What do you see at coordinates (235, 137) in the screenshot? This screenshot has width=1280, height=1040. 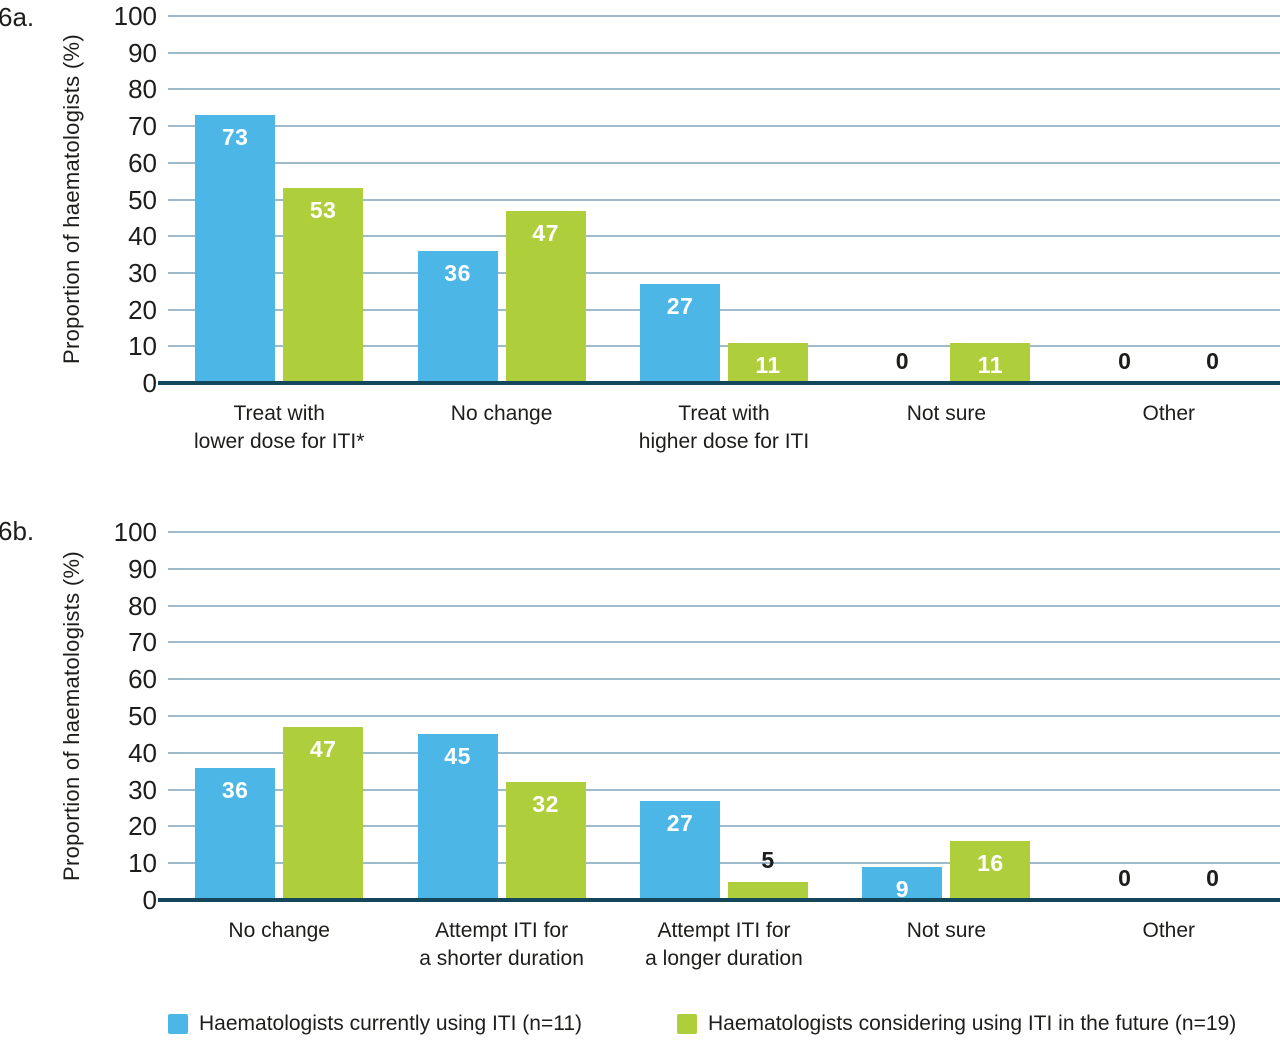 I see `bar-value-label: 73` at bounding box center [235, 137].